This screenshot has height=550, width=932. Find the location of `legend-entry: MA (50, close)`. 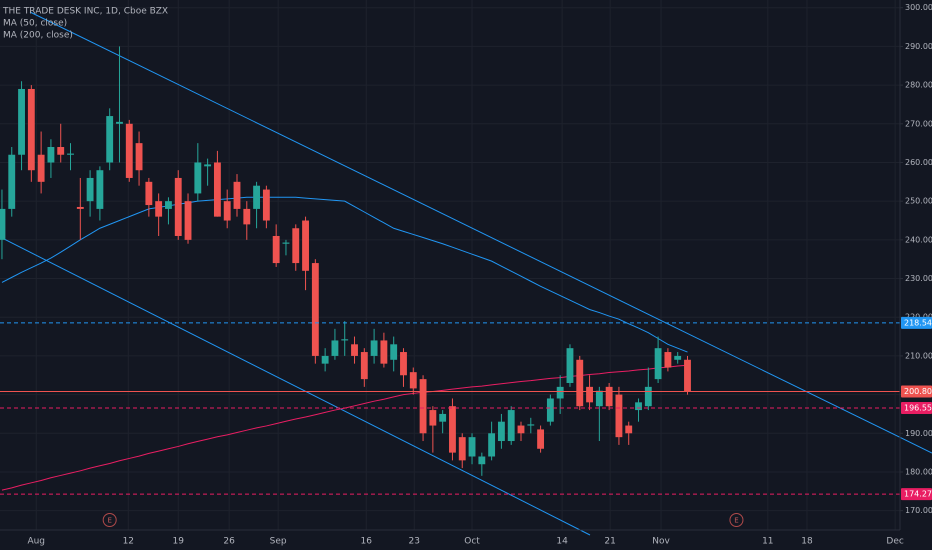

legend-entry: MA (50, close) is located at coordinates (35, 24).